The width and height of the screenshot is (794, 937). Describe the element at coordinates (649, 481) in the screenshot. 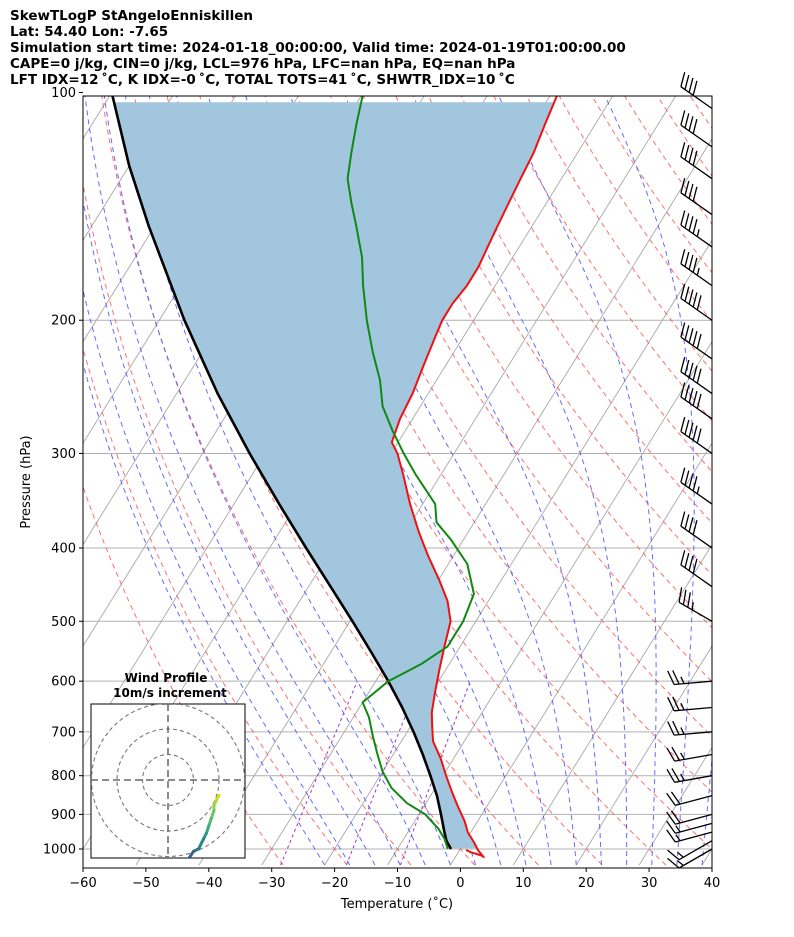

I see `moist-adiabat-line` at that location.